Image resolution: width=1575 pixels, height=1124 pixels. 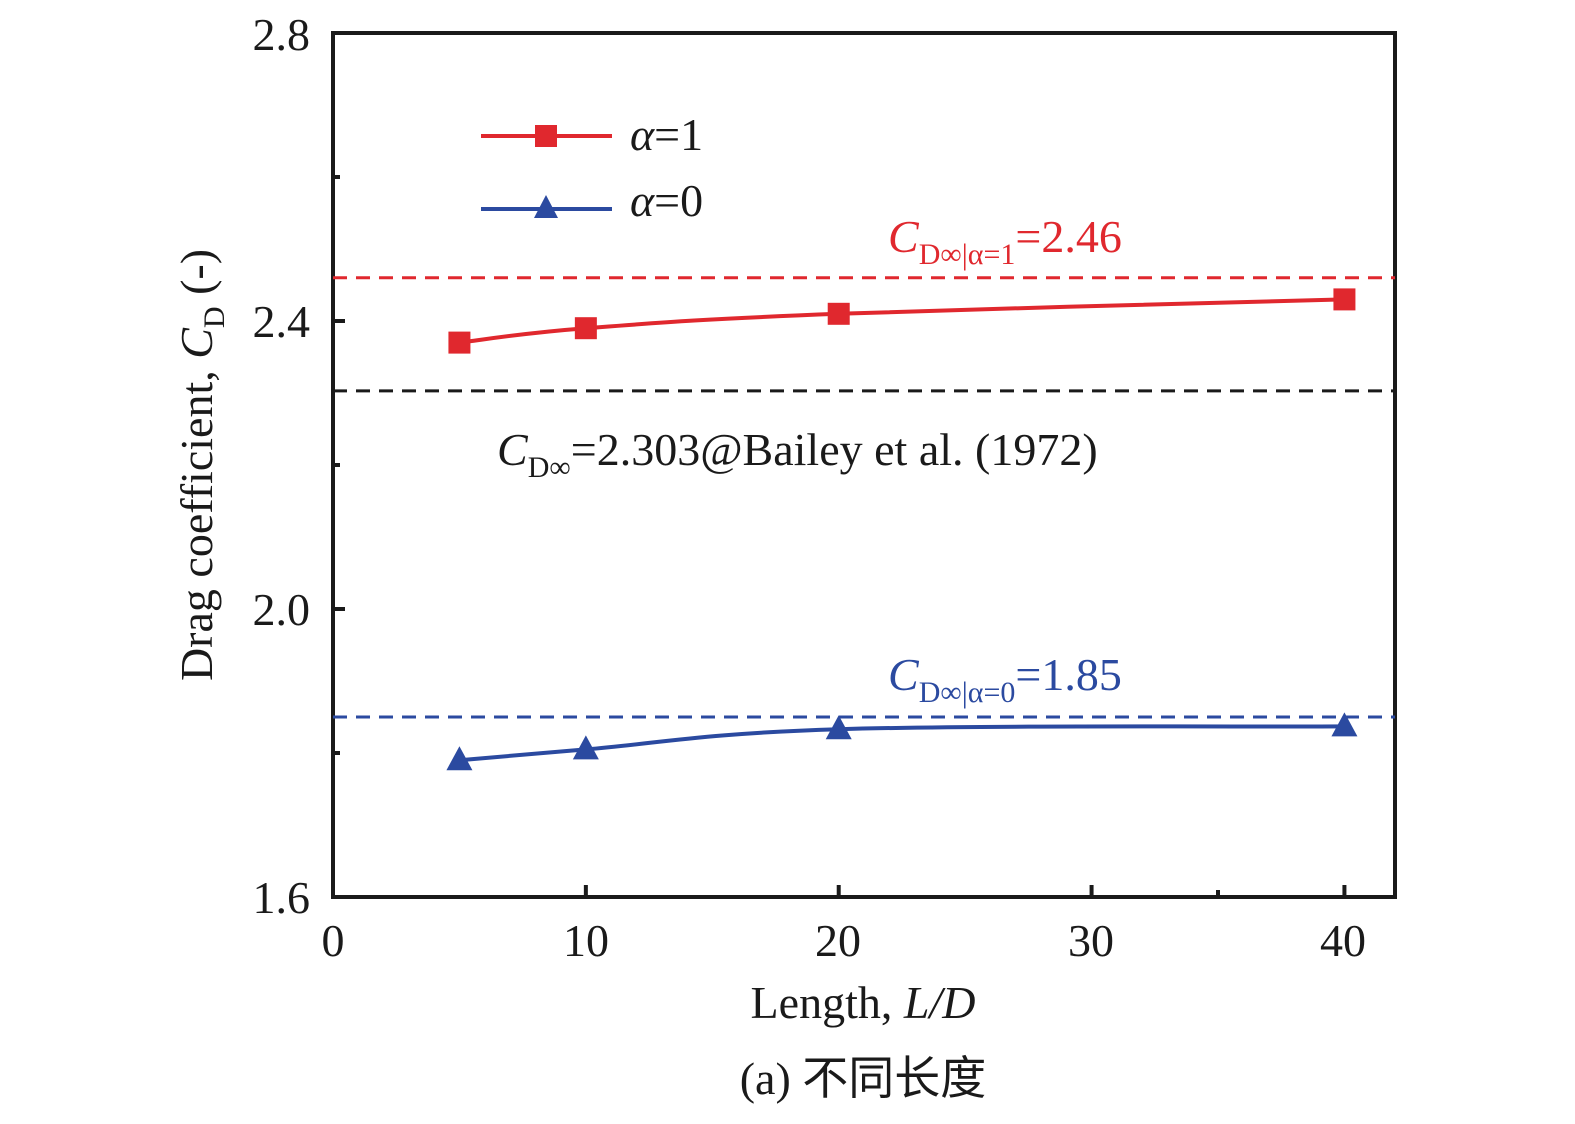 I want to click on annotation-cd-alpha0: CD∞|α=0=1.85, so click(x=1005, y=679).